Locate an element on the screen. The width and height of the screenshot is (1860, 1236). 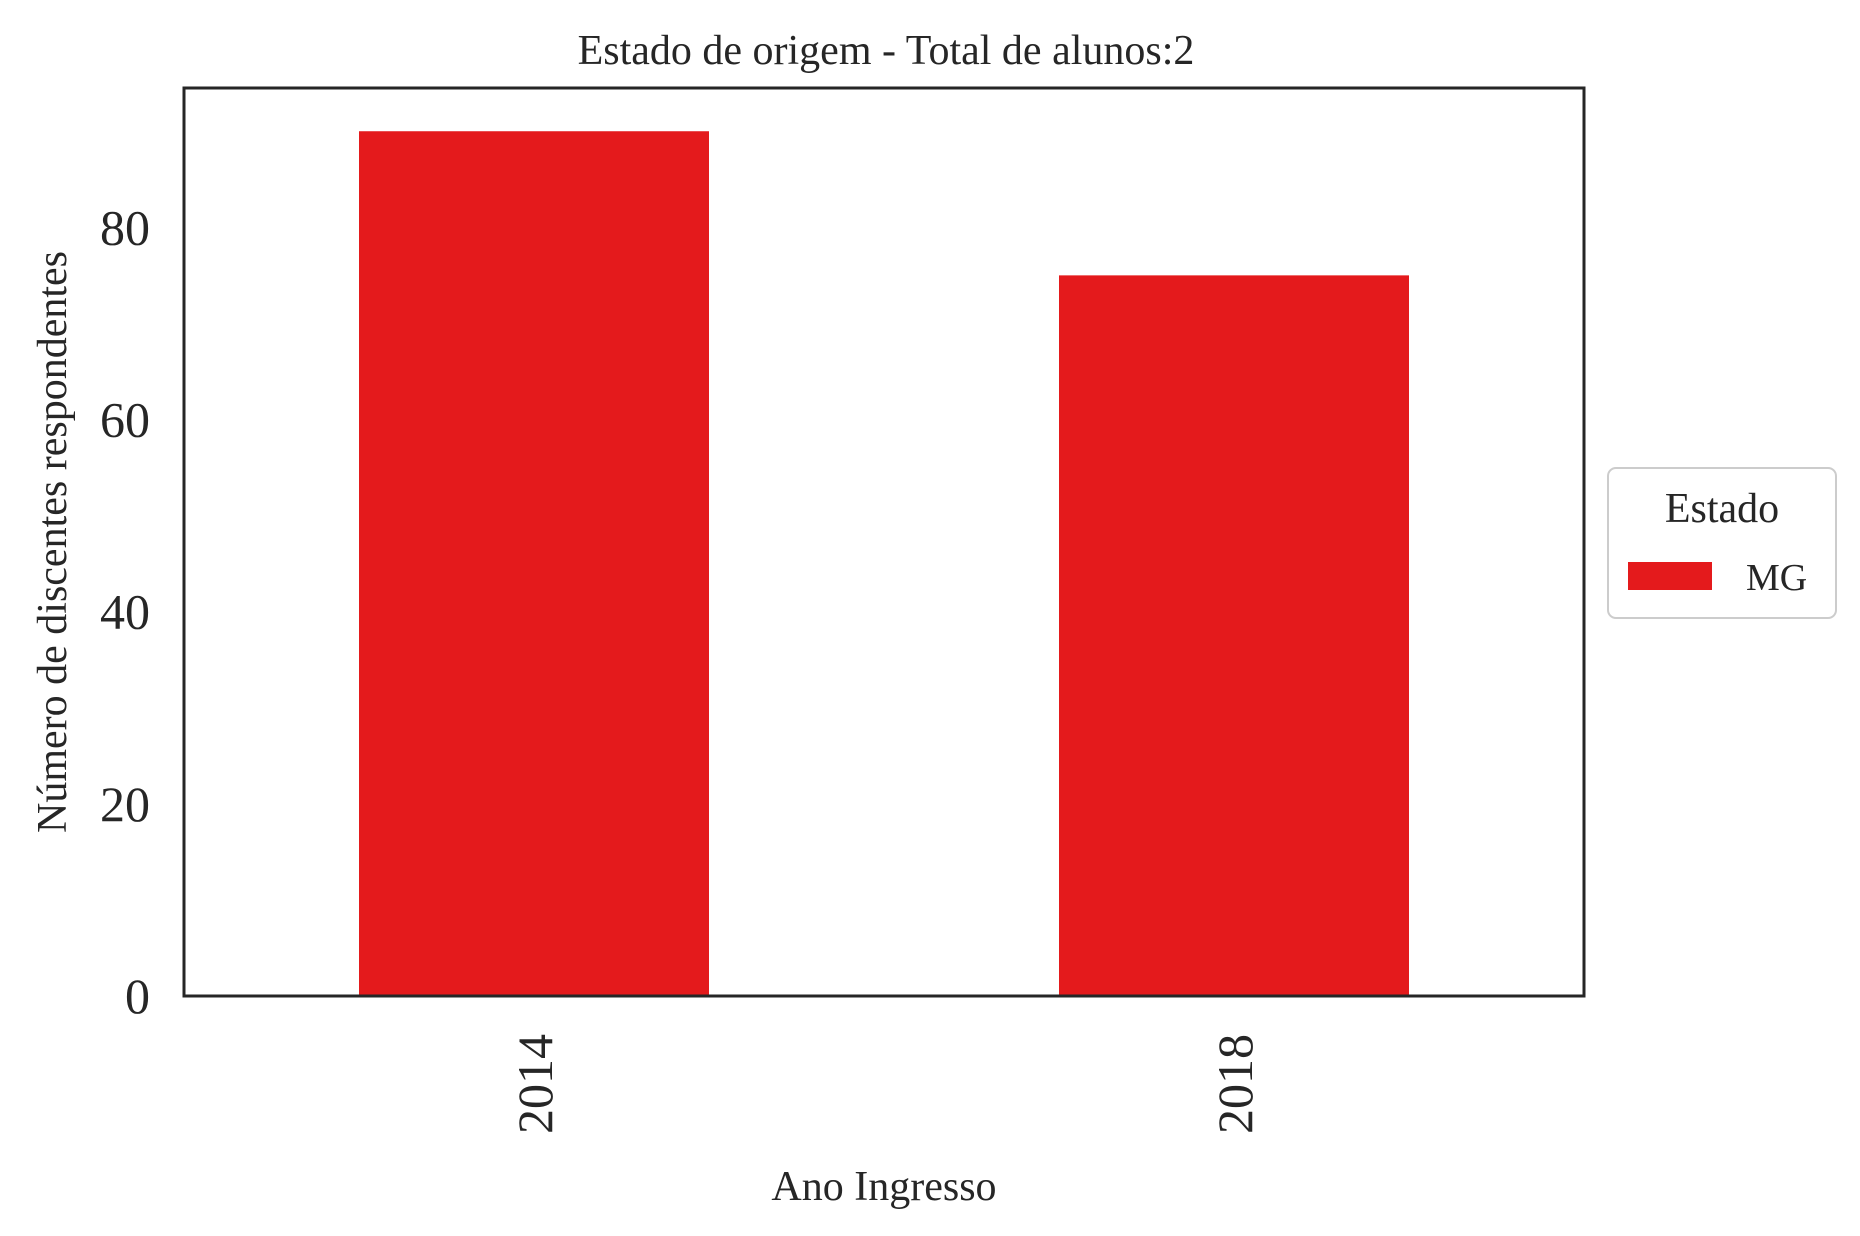
bar-2014 is located at coordinates (534, 563).